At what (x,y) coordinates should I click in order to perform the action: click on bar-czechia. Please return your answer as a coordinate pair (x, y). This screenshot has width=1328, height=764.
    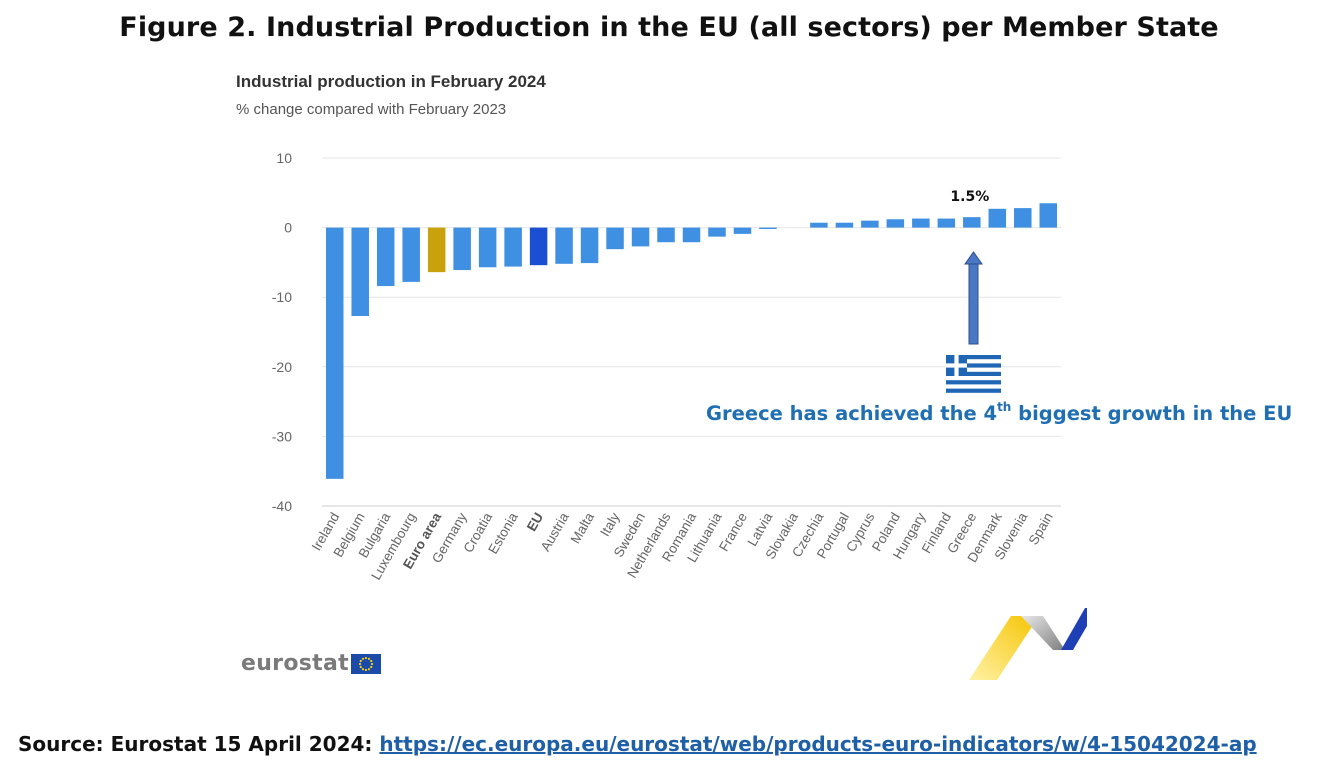
    Looking at the image, I should click on (819, 225).